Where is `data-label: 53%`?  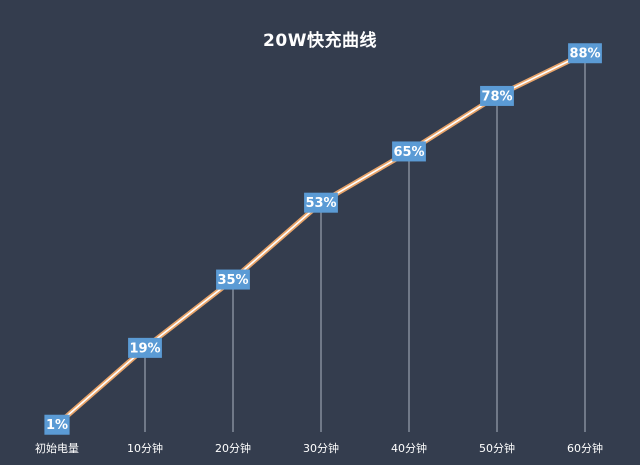 data-label: 53% is located at coordinates (321, 202).